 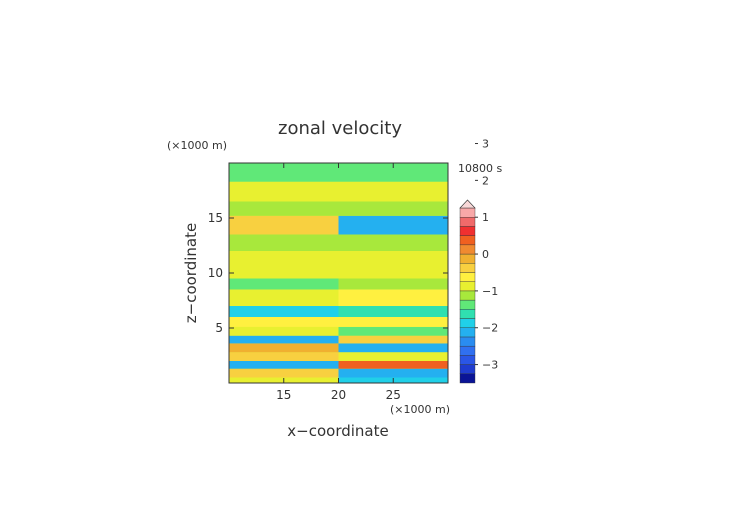 I want to click on y-tick-label-15: 15, so click(x=215, y=218).